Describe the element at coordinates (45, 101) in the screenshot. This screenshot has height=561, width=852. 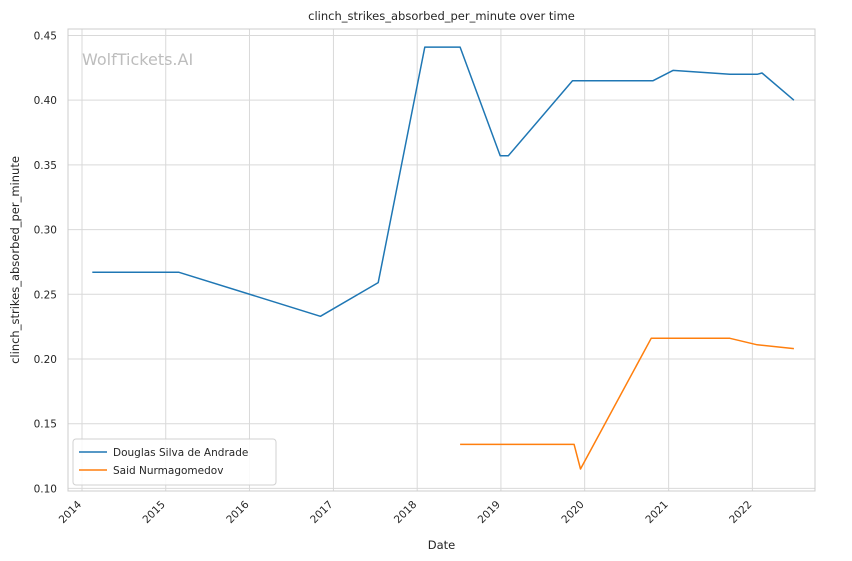
I see `y-tick-label: 0.40` at that location.